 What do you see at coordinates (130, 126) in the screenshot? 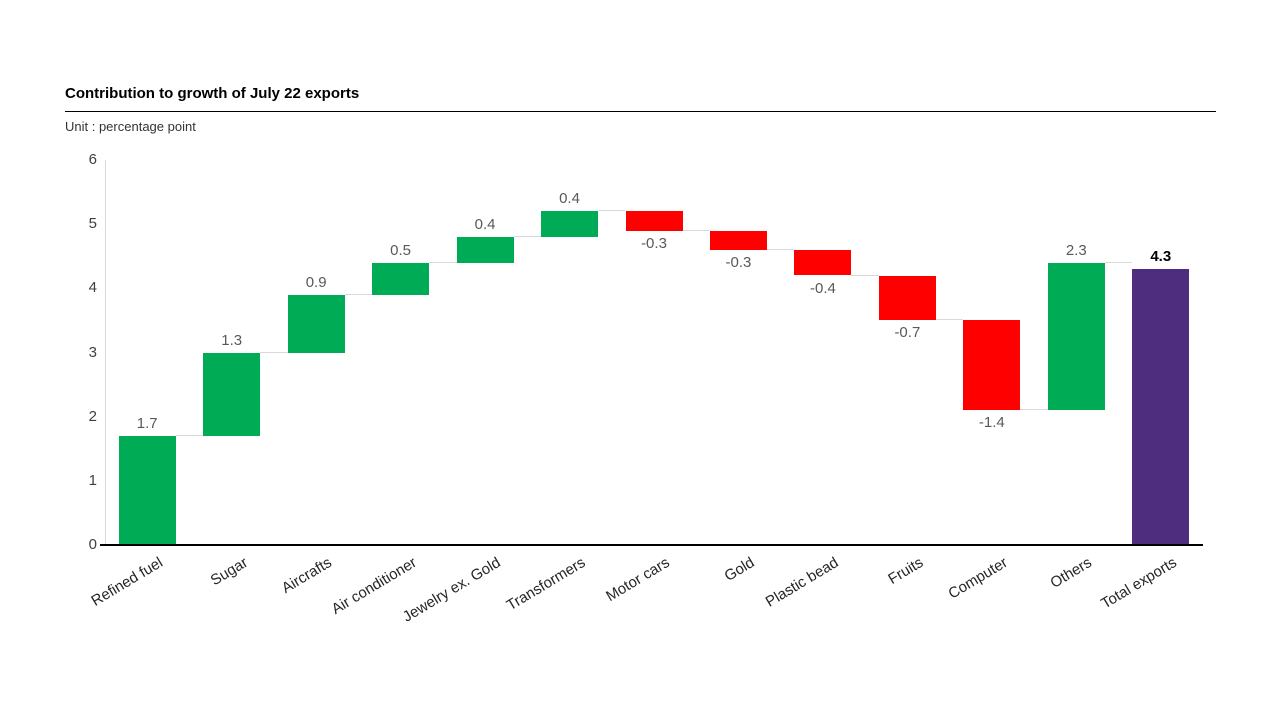
I see `unit-label: Unit : percentage point` at bounding box center [130, 126].